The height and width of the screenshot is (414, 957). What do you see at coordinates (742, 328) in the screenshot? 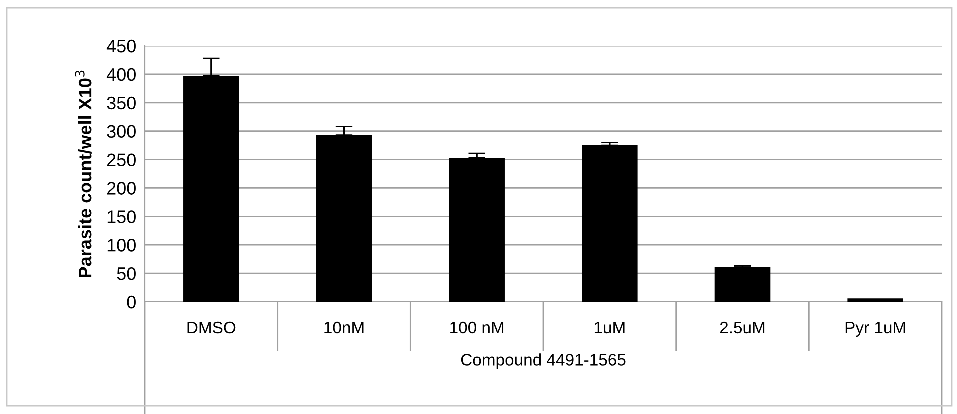
I see `x-tick-label: 2.5uM` at bounding box center [742, 328].